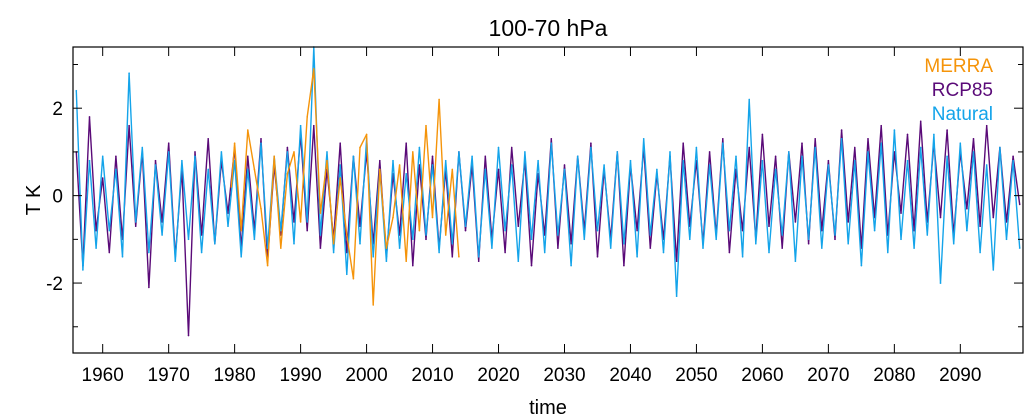 The image size is (1025, 417). What do you see at coordinates (432, 375) in the screenshot?
I see `x-tick-label: 2010` at bounding box center [432, 375].